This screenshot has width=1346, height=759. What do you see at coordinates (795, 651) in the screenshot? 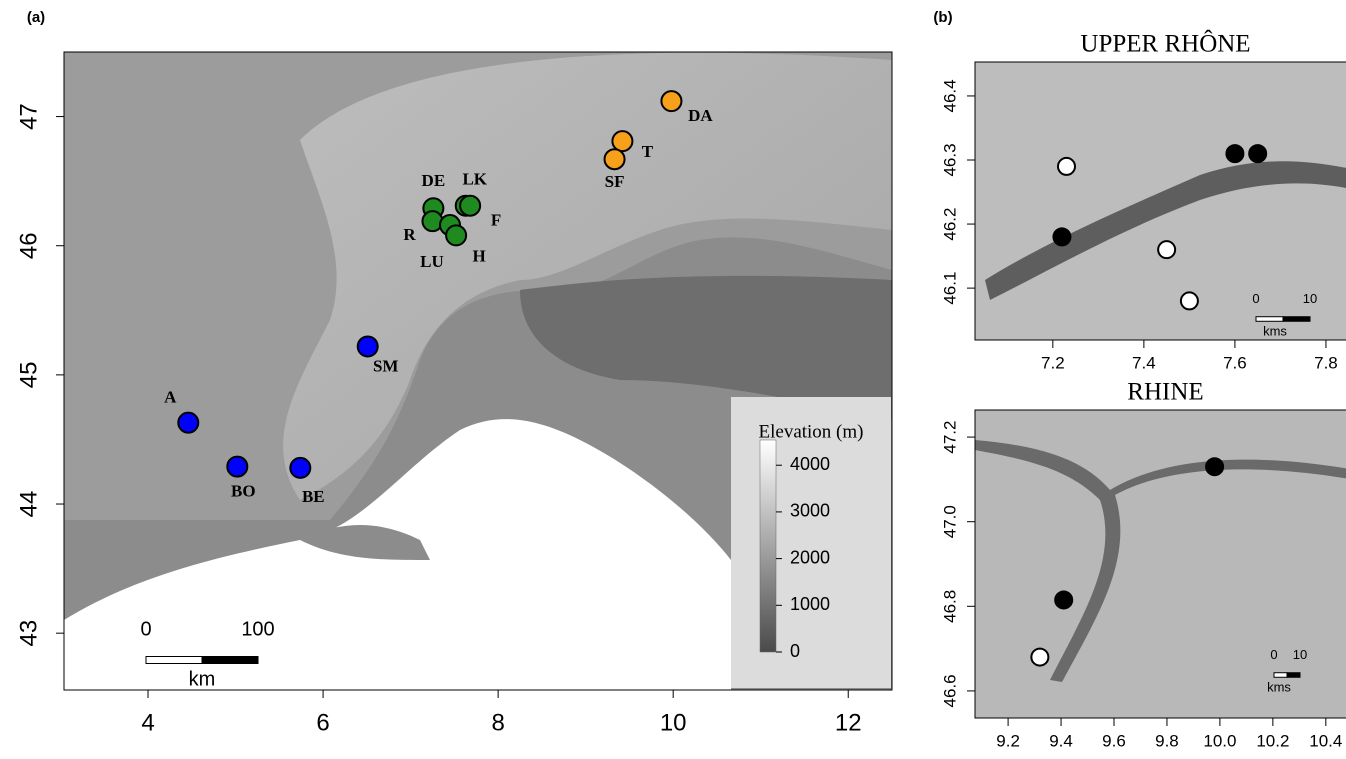
I see `colorbar-tick-label: 0` at bounding box center [795, 651].